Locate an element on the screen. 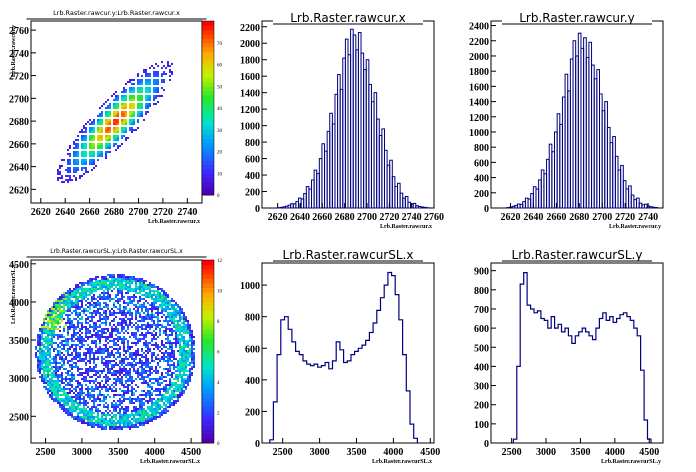 This screenshot has width=696, height=472. title-box is located at coordinates (348, 17).